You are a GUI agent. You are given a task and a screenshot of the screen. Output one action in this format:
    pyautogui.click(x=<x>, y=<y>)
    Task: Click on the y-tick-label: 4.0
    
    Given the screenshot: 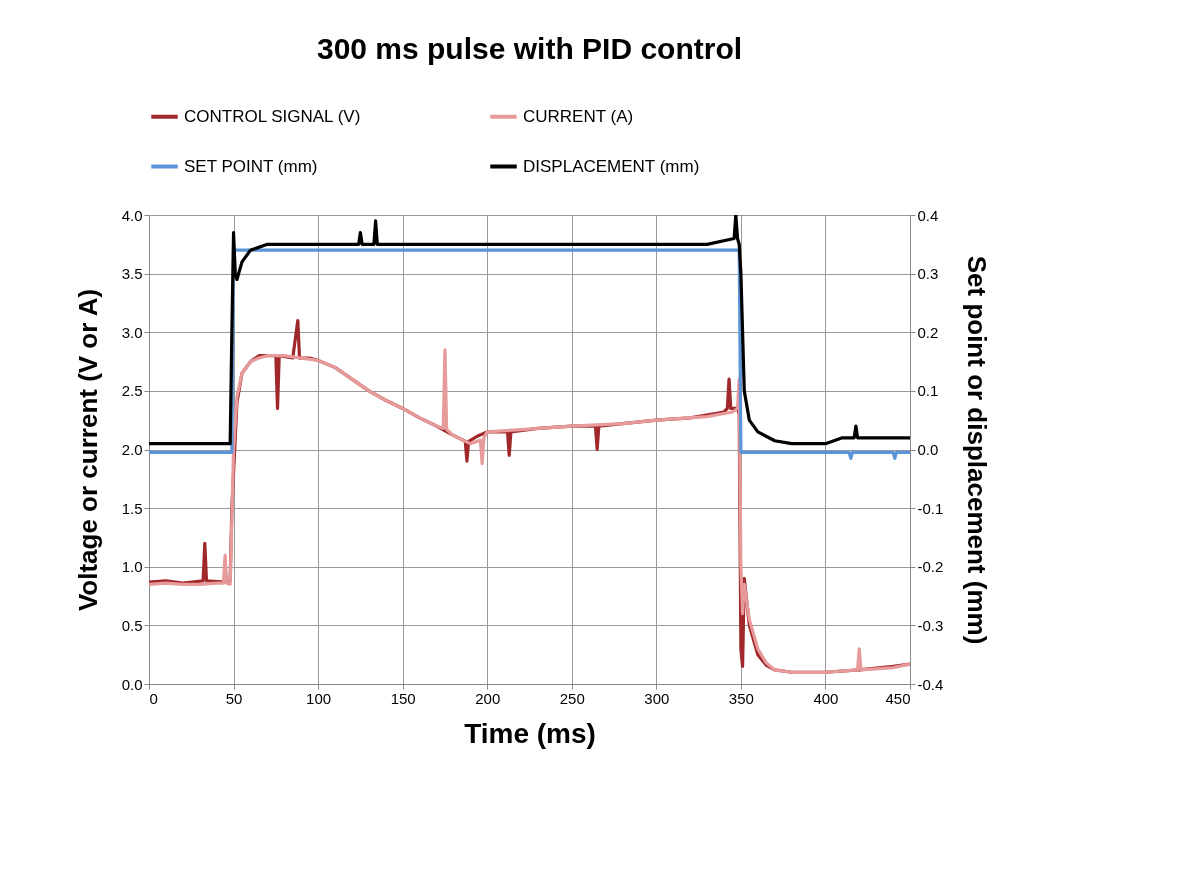 What is the action you would take?
    pyautogui.click(x=132, y=215)
    